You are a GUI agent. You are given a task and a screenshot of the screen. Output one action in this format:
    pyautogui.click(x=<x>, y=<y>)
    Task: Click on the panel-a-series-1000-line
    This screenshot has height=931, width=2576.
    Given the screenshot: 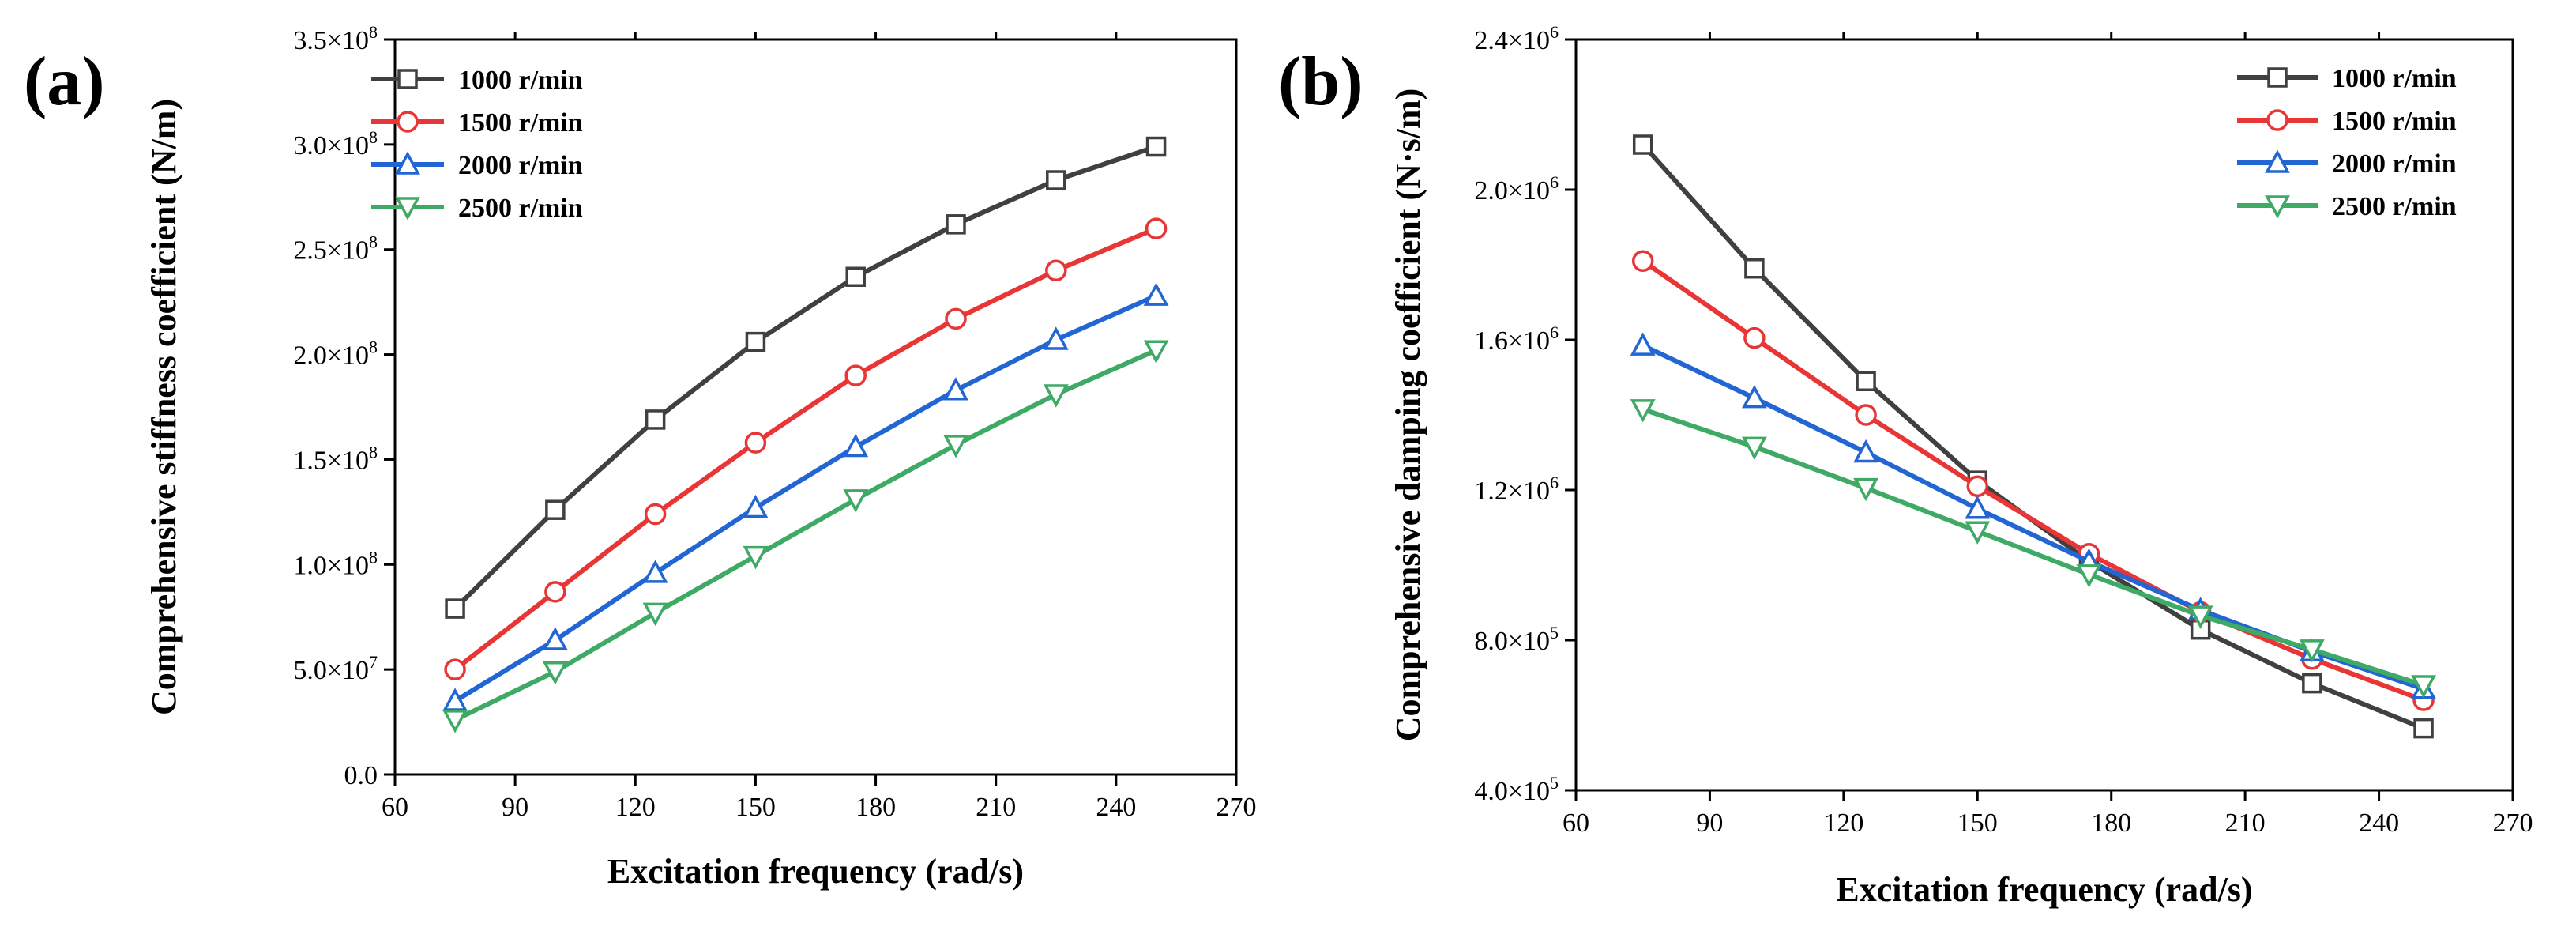 What is the action you would take?
    pyautogui.click(x=805, y=377)
    